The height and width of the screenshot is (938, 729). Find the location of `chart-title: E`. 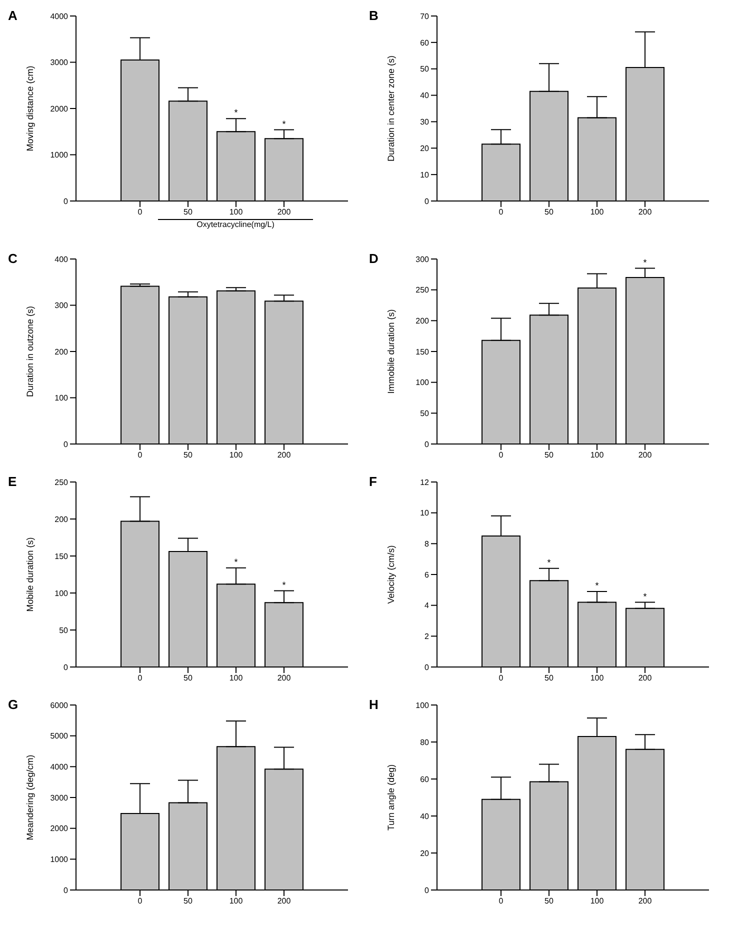

chart-title: E is located at coordinates (12, 481).